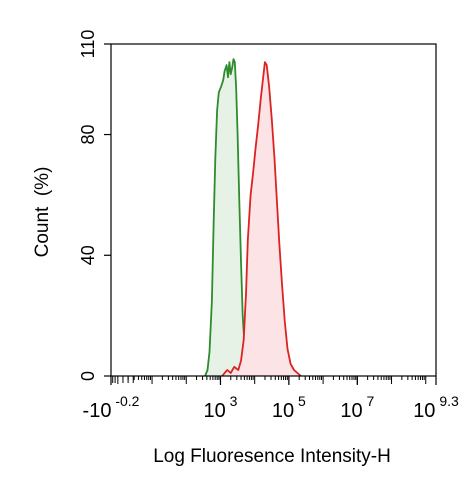 This screenshot has width=476, height=479. Describe the element at coordinates (271, 399) in the screenshot. I see `x-axis: -10 -0.2 10 3 10 5 10 7 10 9.3` at that location.